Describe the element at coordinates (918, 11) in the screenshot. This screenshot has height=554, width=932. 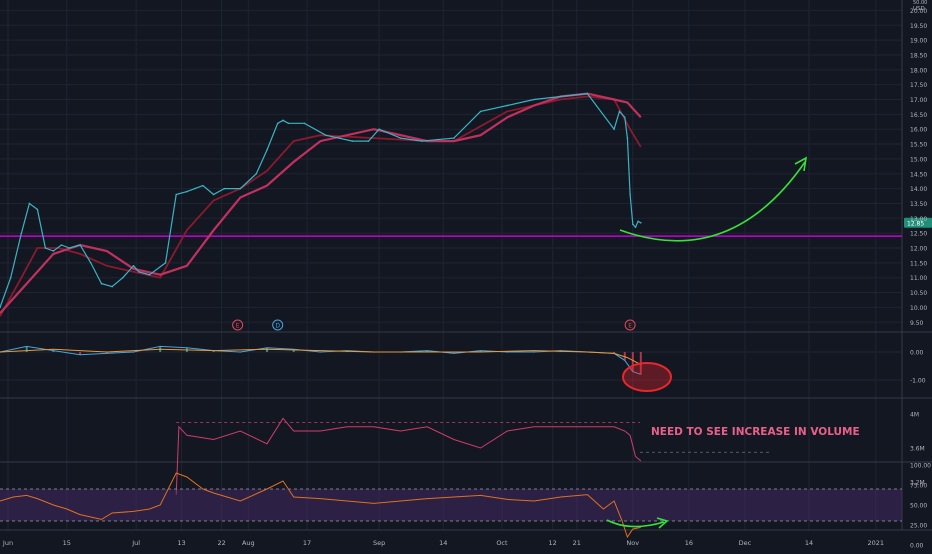
I see `price-tick-label: 20.00` at that location.